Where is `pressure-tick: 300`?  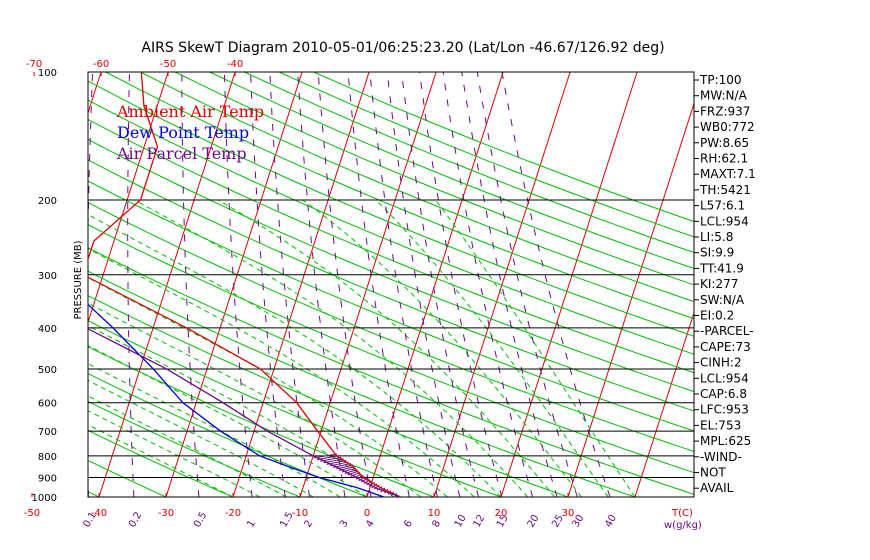 pressure-tick: 300 is located at coordinates (47, 276).